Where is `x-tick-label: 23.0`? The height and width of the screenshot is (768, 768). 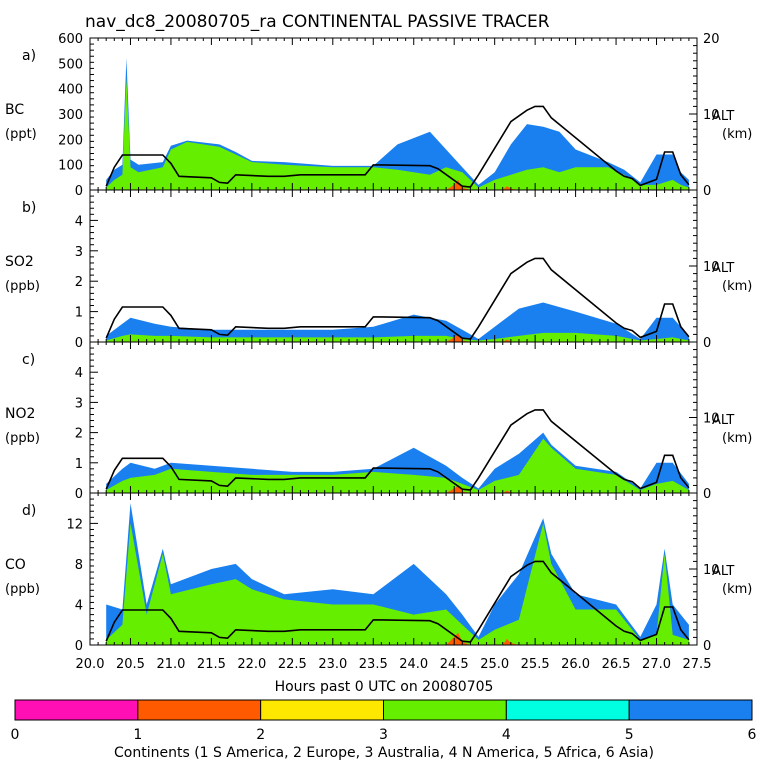
x-tick-label: 23.0 is located at coordinates (332, 664).